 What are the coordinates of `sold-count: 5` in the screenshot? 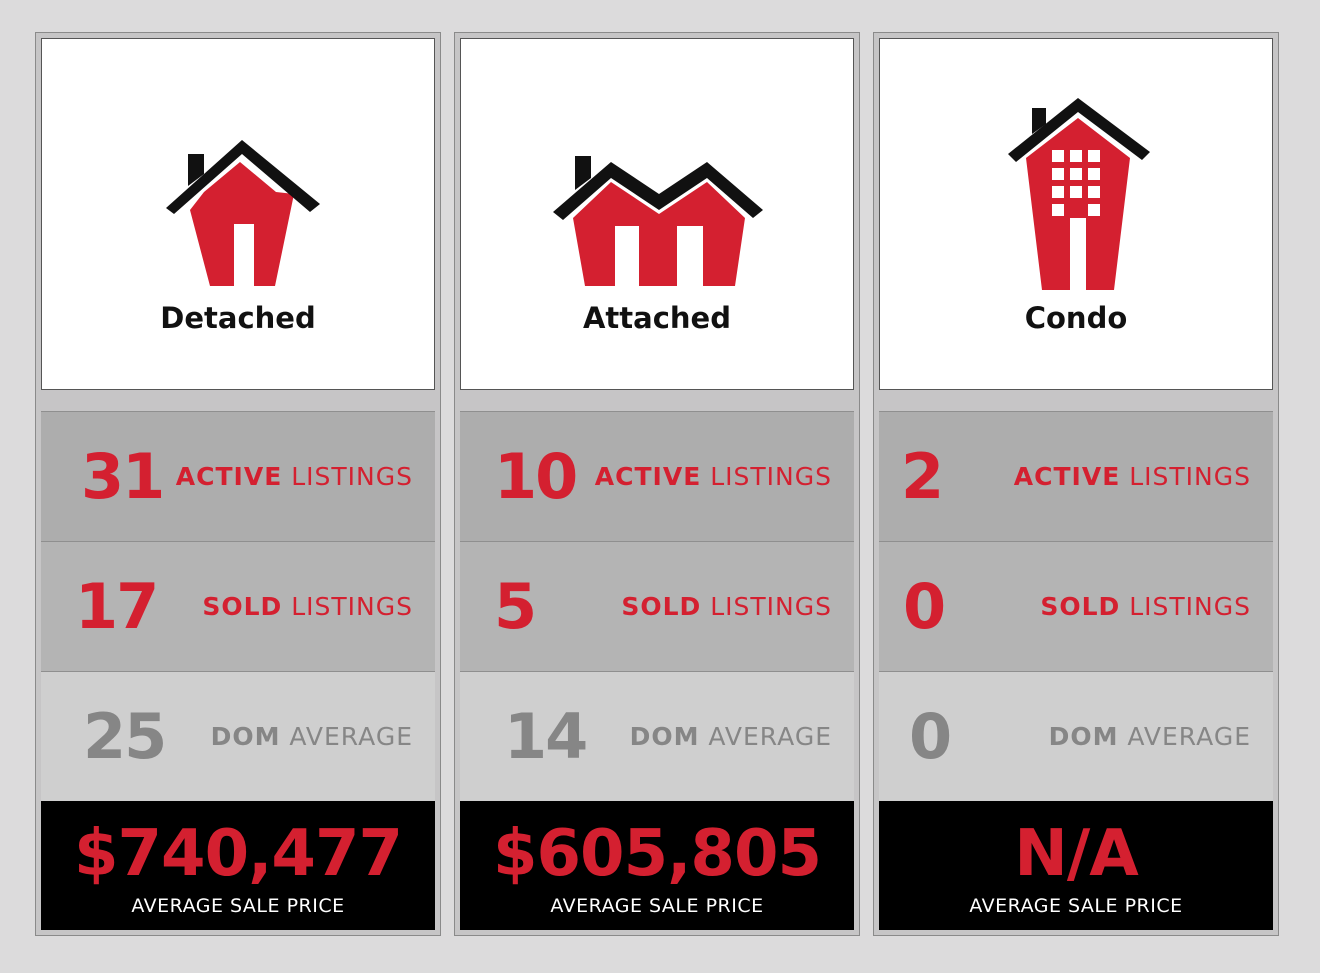 It's located at (515, 606).